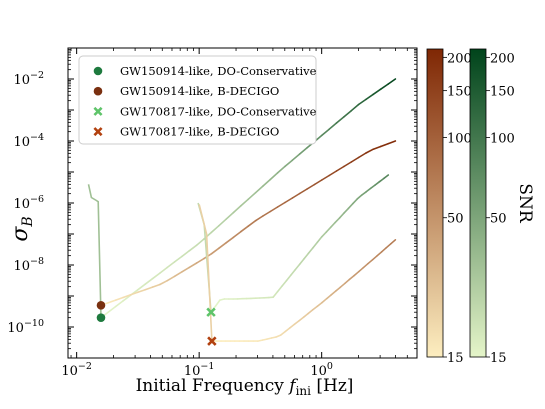 Image resolution: width=545 pixels, height=409 pixels. What do you see at coordinates (28, 203) in the screenshot?
I see `y-tick-label: 10⁻⁶` at bounding box center [28, 203].